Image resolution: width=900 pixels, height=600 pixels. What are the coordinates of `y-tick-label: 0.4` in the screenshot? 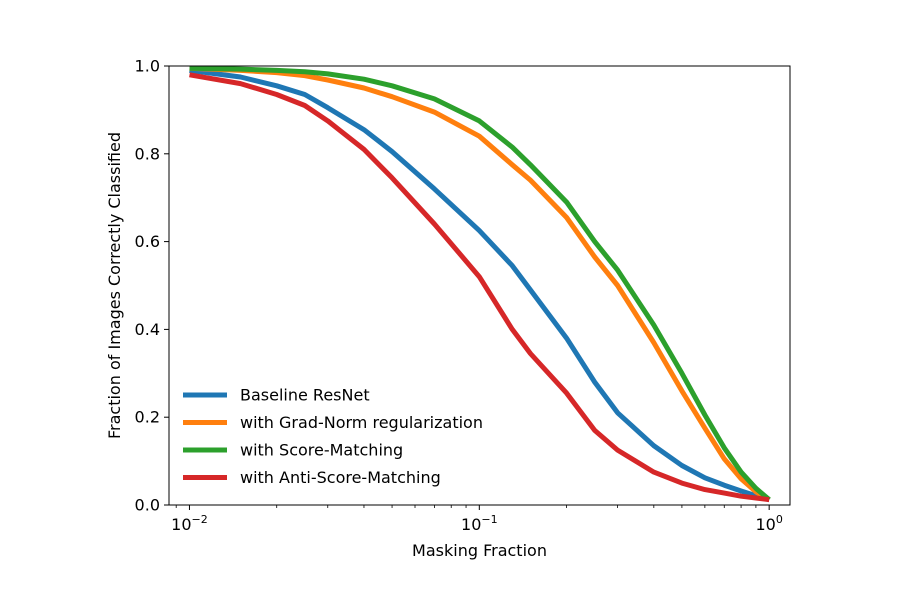 It's located at (147, 329).